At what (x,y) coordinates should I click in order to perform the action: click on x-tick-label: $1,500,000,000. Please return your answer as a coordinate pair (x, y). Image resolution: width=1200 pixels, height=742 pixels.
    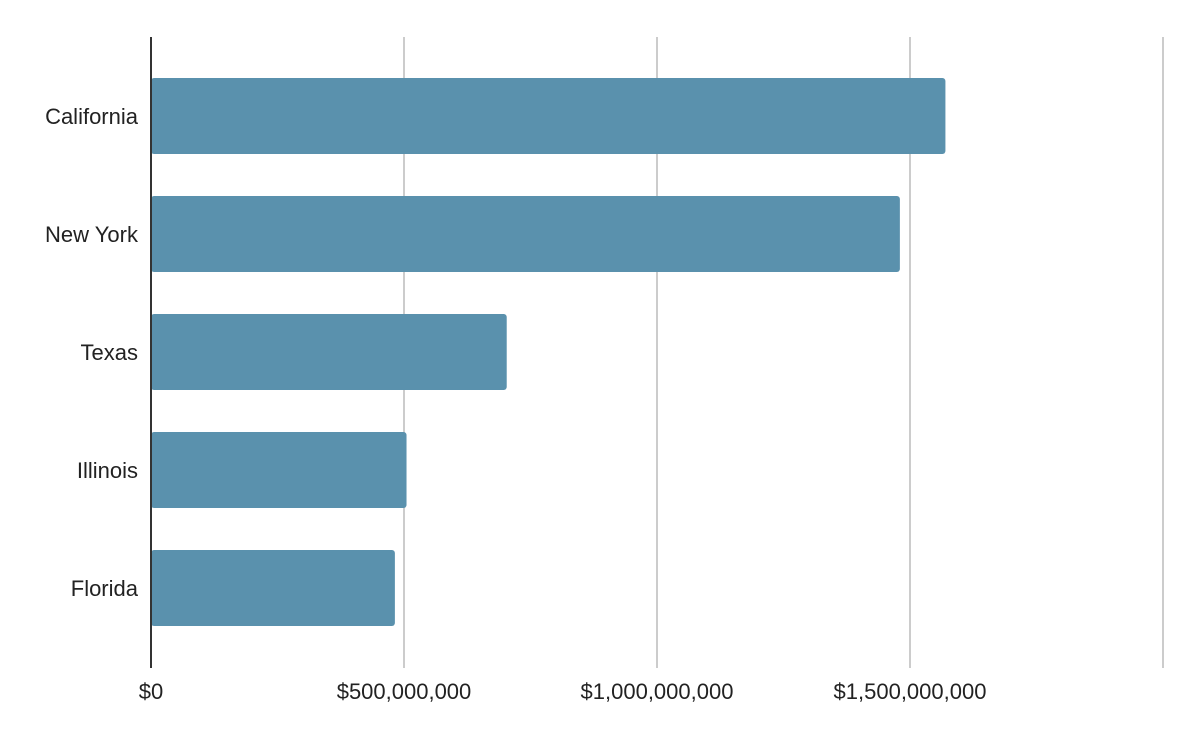
    Looking at the image, I should click on (910, 691).